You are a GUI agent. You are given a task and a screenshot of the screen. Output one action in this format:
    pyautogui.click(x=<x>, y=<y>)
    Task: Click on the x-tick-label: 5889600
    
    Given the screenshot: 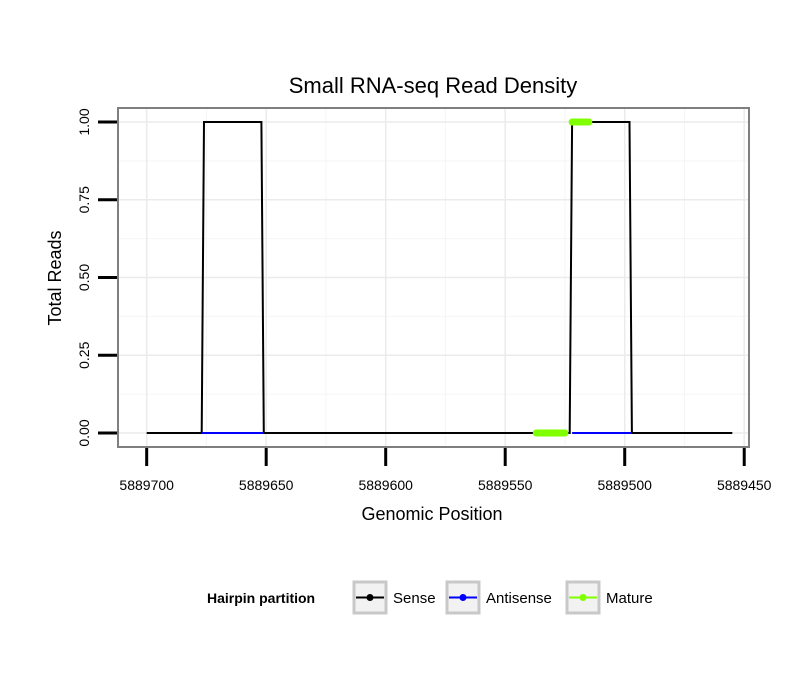 What is the action you would take?
    pyautogui.click(x=385, y=485)
    